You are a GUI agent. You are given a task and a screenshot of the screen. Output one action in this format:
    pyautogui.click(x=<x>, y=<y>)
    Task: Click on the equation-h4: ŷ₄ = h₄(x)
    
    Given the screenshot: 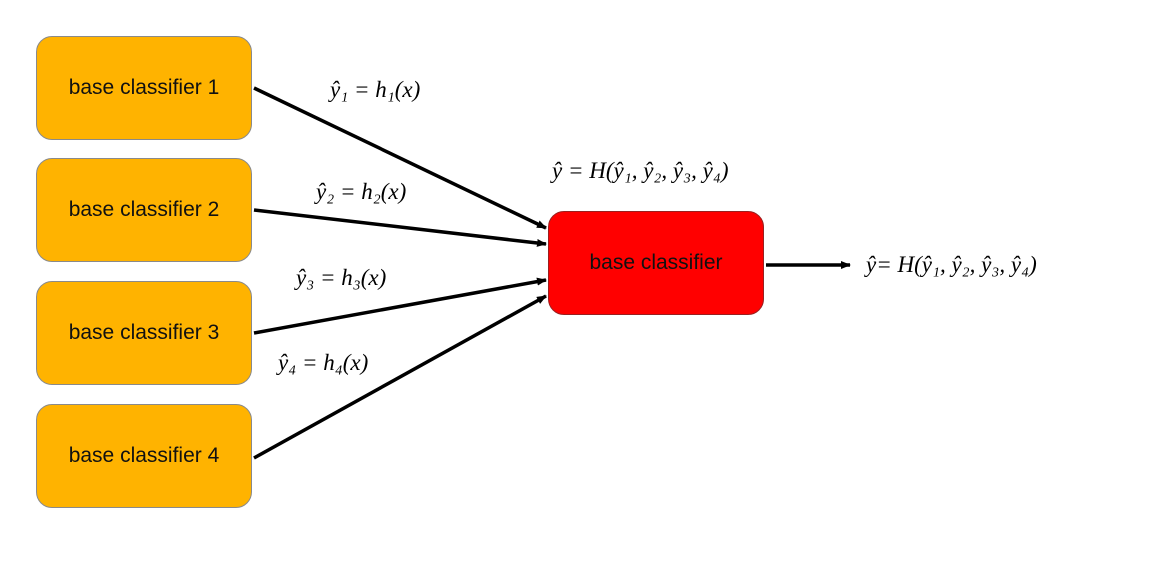 What is the action you would take?
    pyautogui.click(x=323, y=362)
    